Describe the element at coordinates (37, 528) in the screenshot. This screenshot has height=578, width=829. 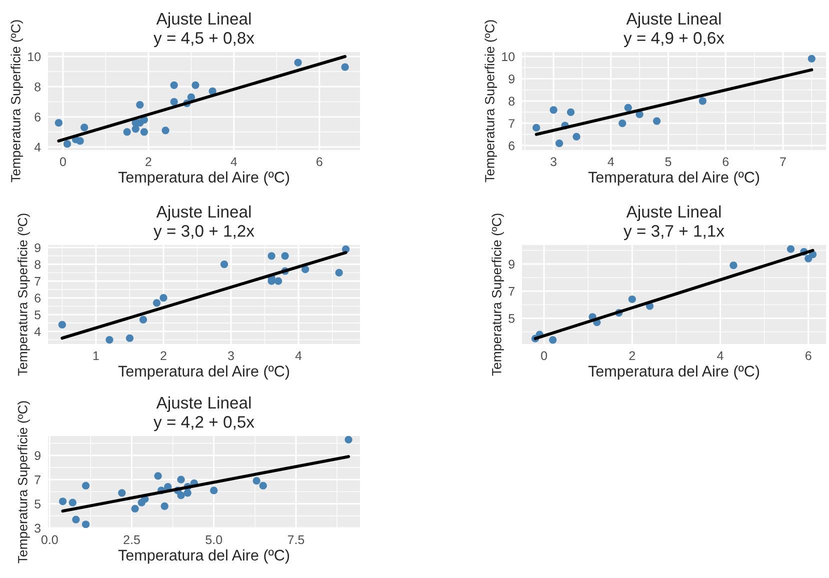
I see `y-tick-label: 3` at that location.